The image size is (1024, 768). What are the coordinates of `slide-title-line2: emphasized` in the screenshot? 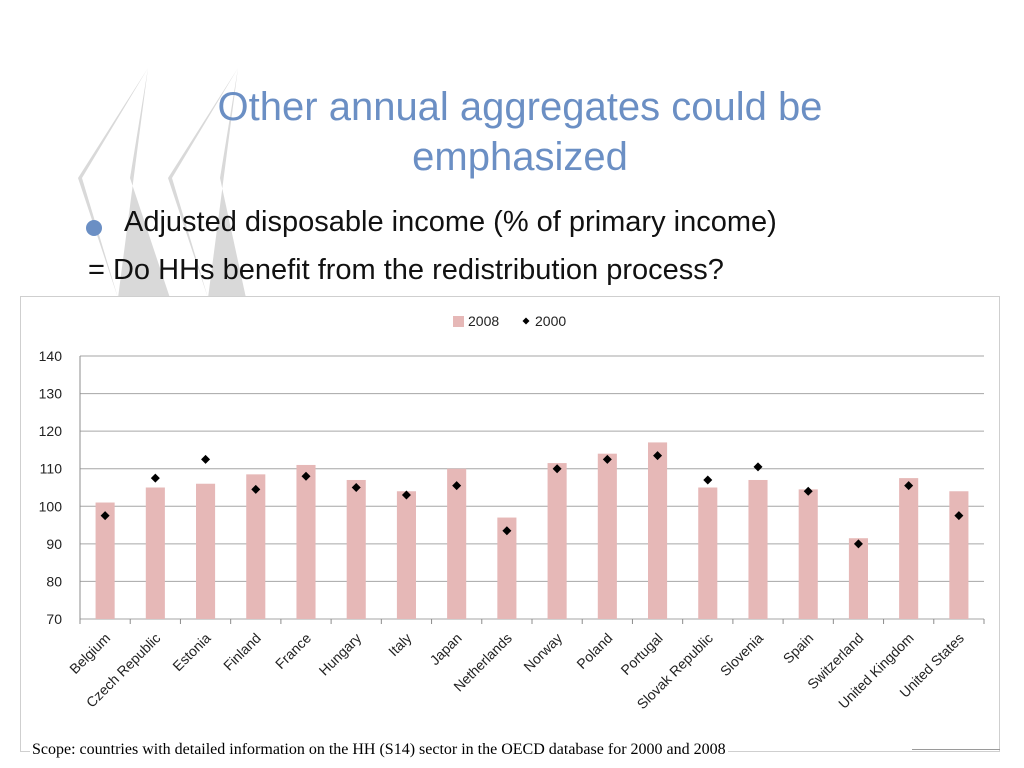 It's located at (520, 157).